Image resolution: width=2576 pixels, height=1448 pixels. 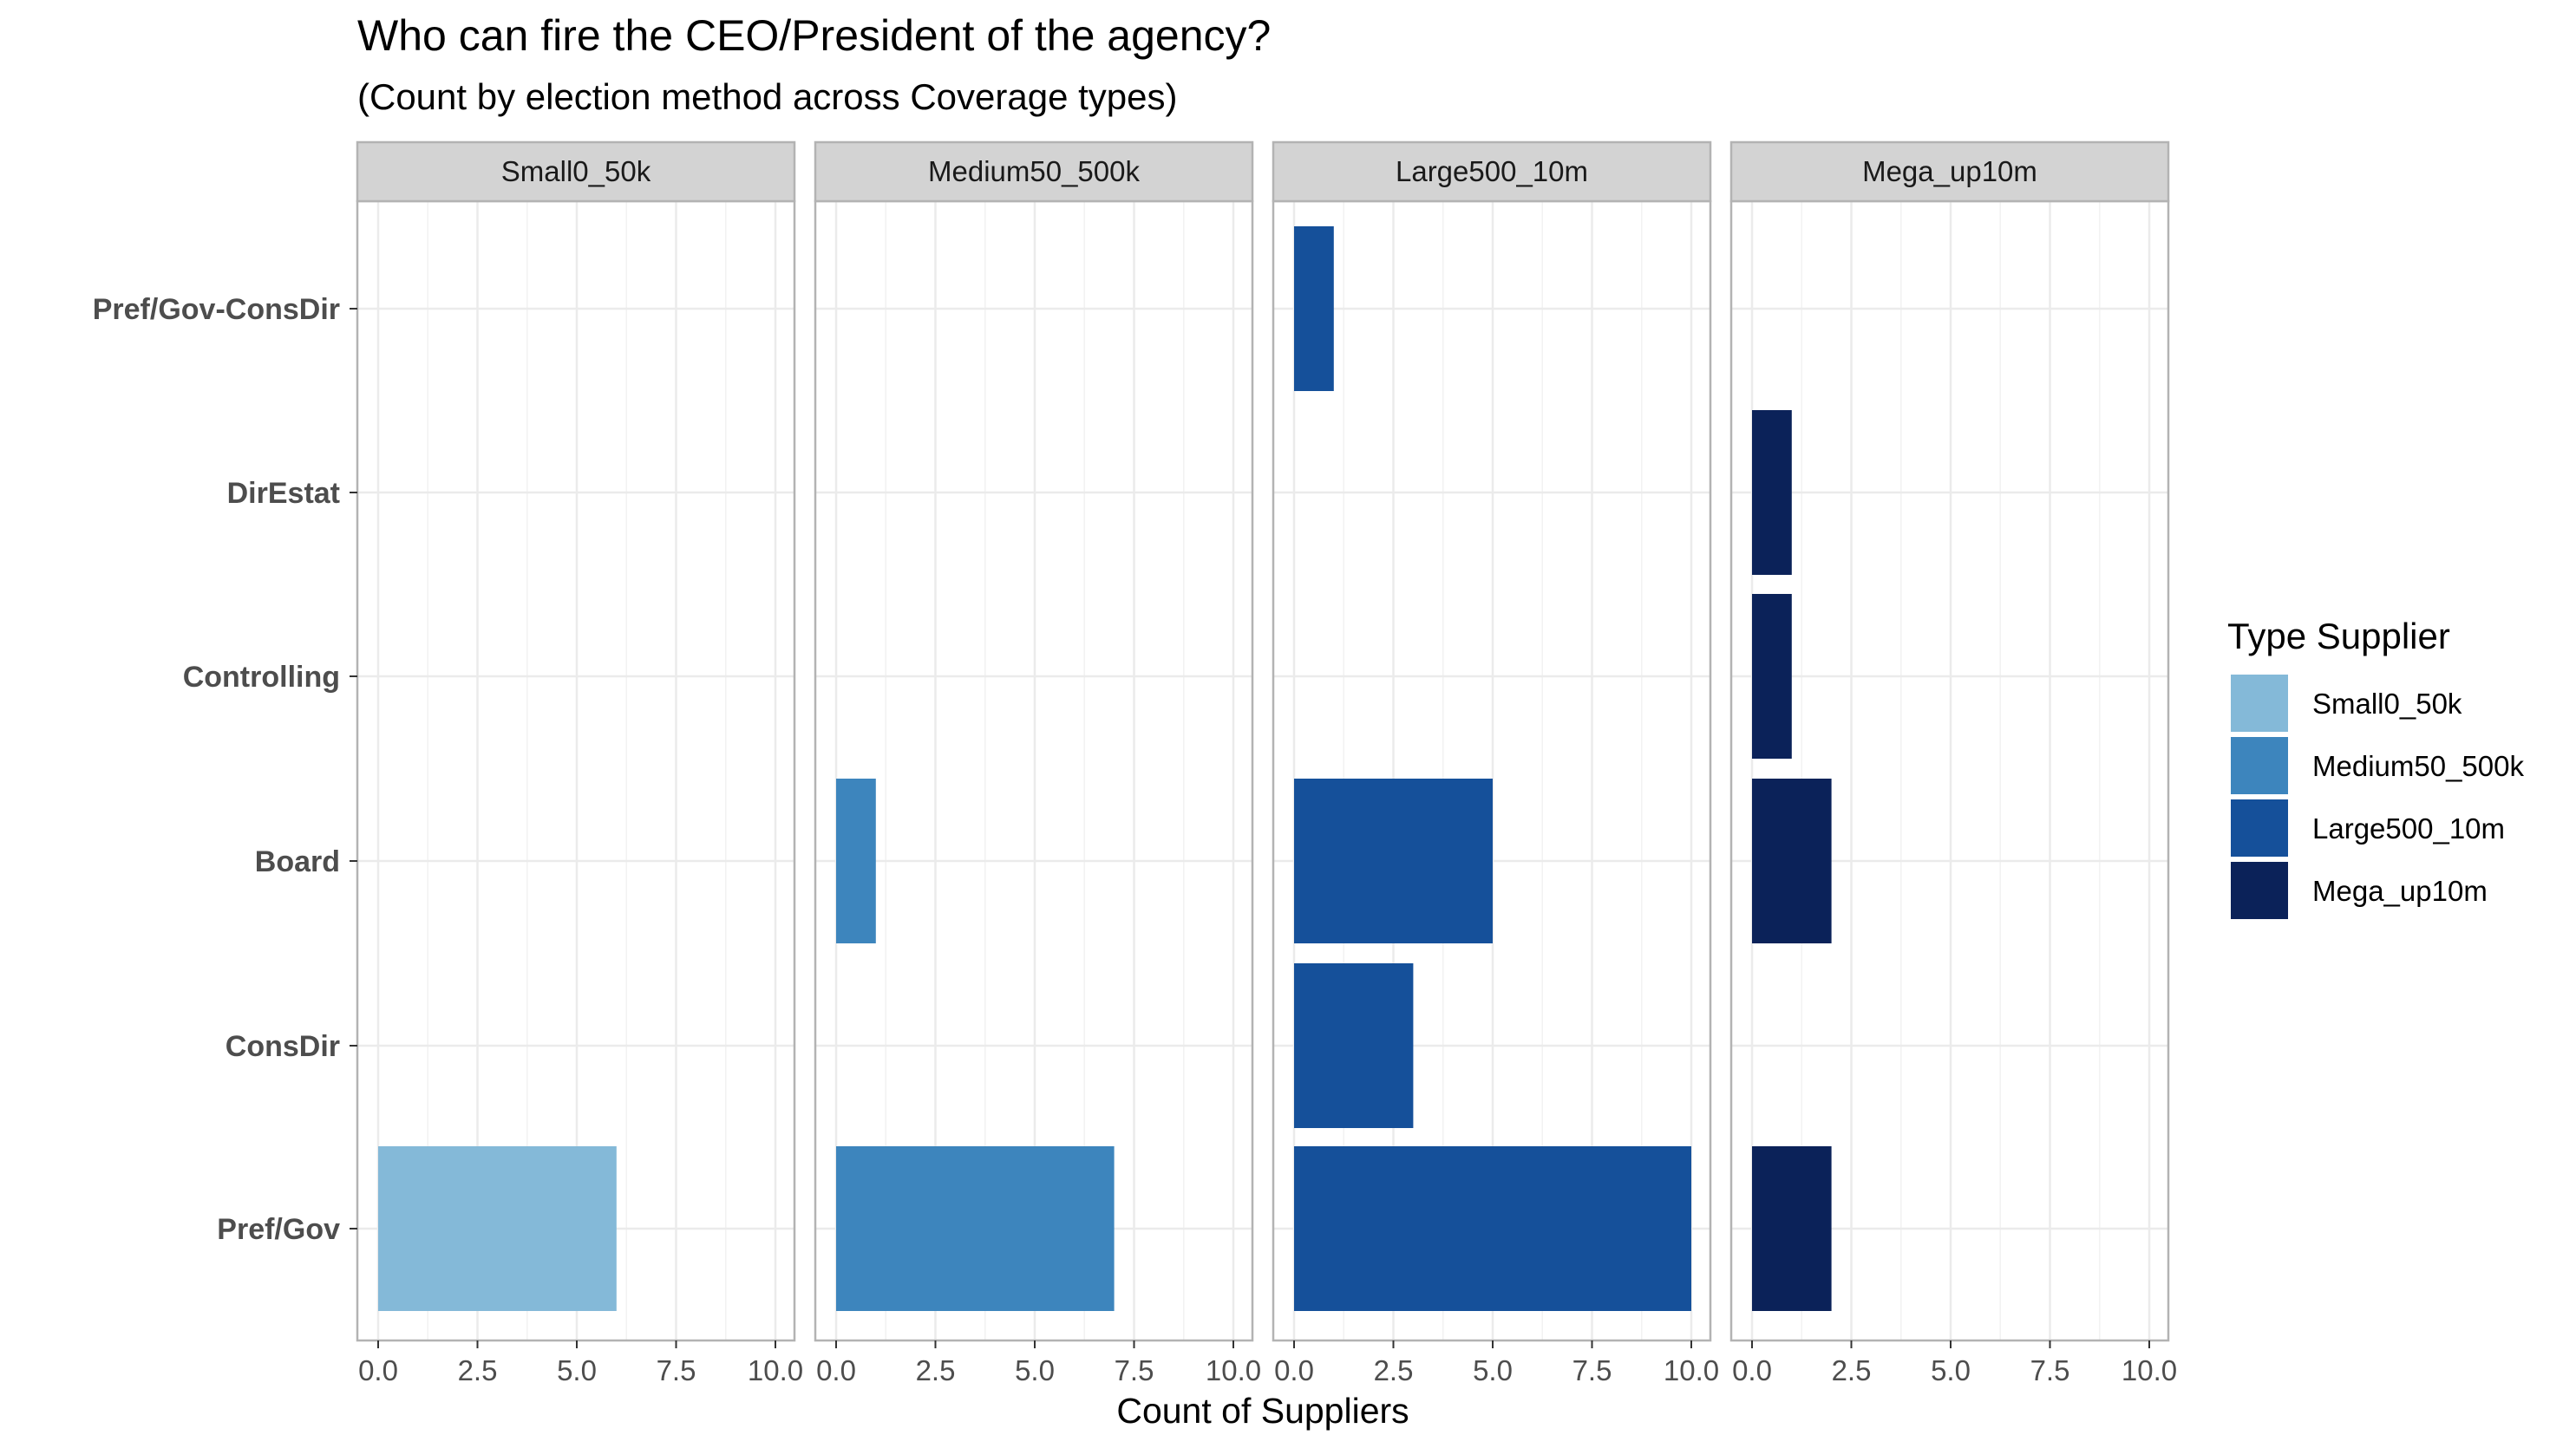 I want to click on y-tick-label: Pref/Gov-ConsDir, so click(x=216, y=309).